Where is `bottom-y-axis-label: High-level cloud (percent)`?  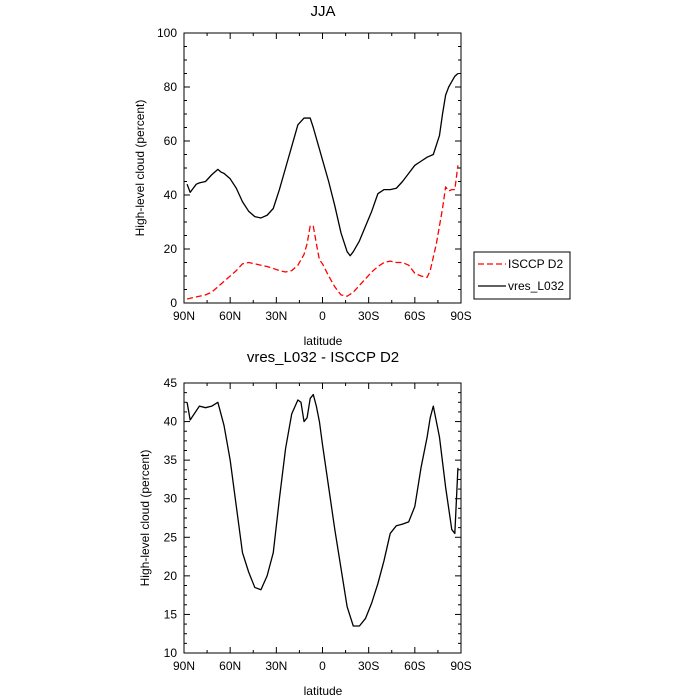
bottom-y-axis-label: High-level cloud (percent) is located at coordinates (145, 518).